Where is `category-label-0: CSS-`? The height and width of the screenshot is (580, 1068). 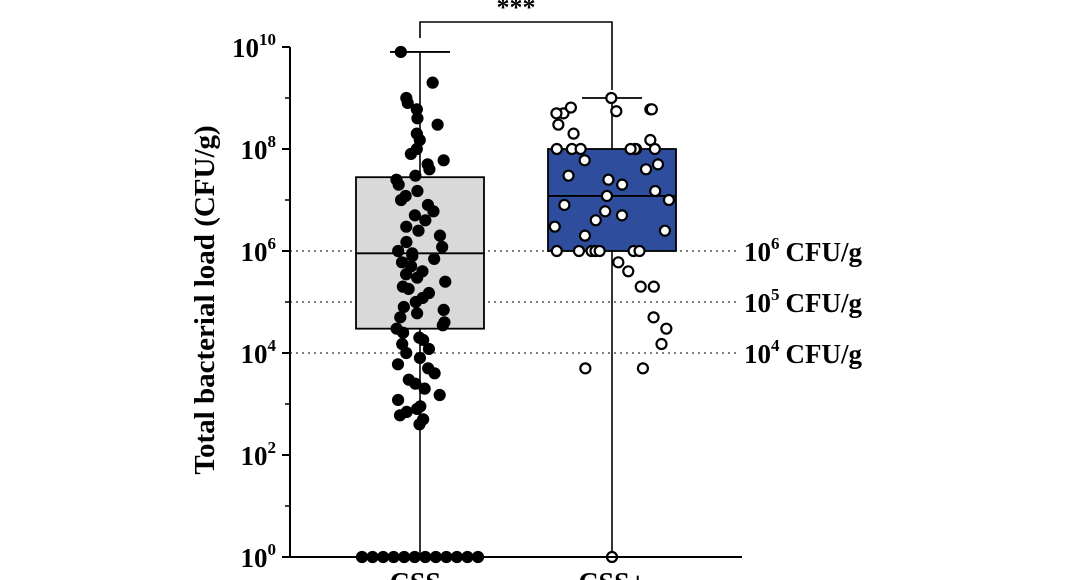
category-label-0: CSS- is located at coordinates (420, 574).